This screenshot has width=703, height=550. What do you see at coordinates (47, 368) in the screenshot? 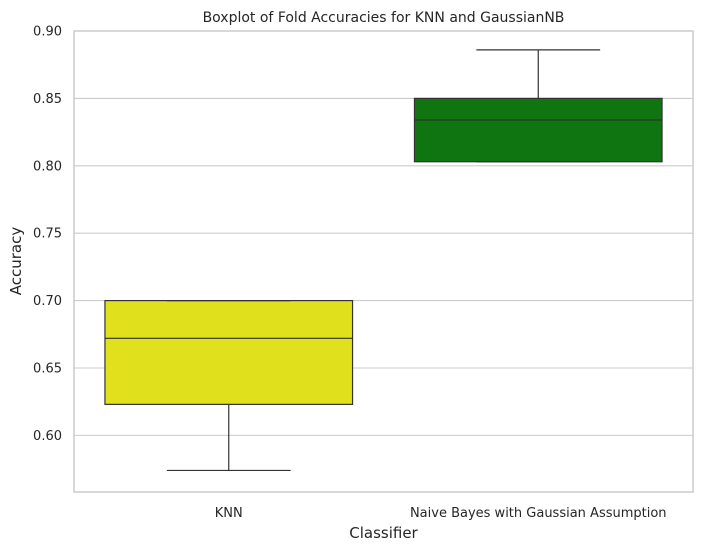
I see `y-tick-label: 0.65` at bounding box center [47, 368].